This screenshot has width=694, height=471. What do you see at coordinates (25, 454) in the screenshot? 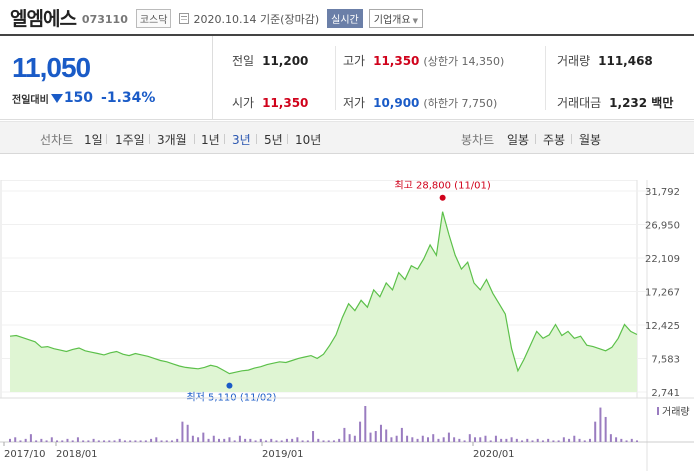
I see `x-tick-label: 2017/10` at bounding box center [25, 454].